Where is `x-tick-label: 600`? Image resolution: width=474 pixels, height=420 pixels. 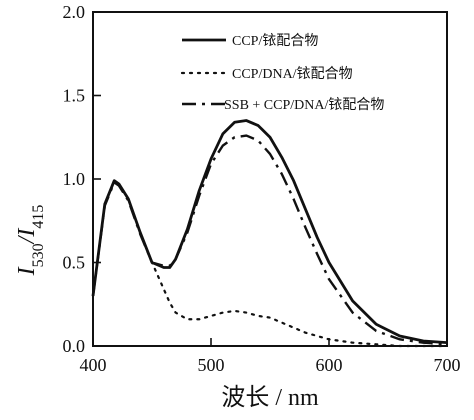 x-tick-label: 600 is located at coordinates (329, 365).